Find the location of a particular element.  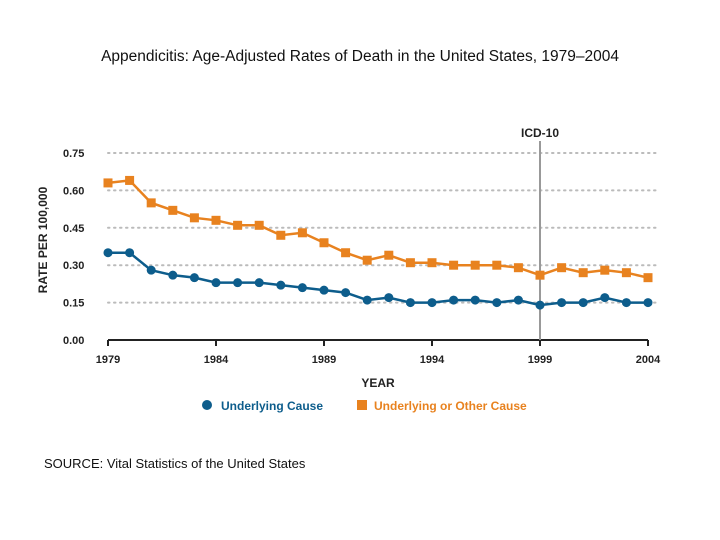

x-axis-label: YEAR is located at coordinates (378, 383).